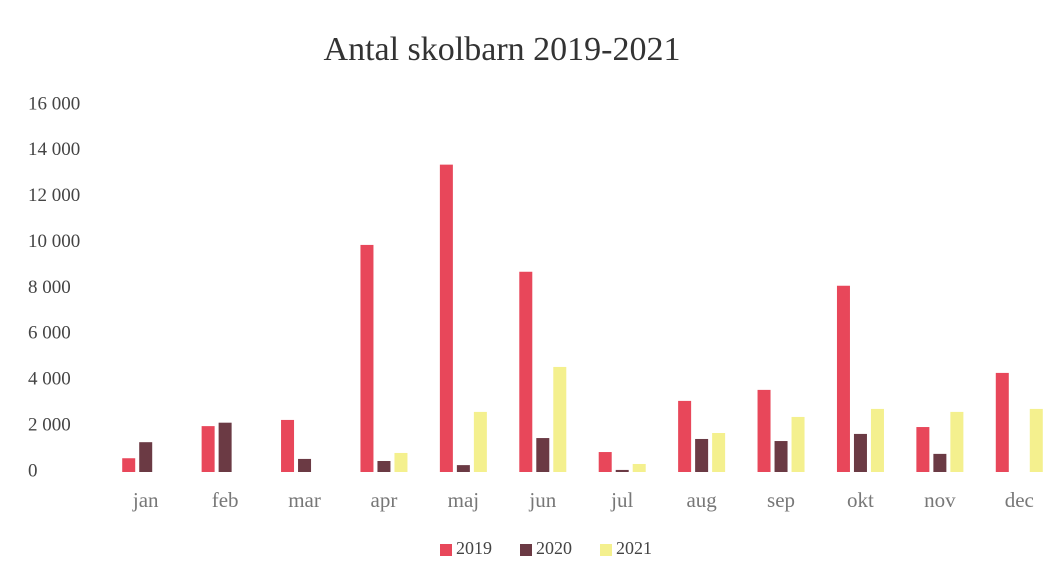  Describe the element at coordinates (54, 103) in the screenshot. I see `y-tick-label: 16 000` at that location.